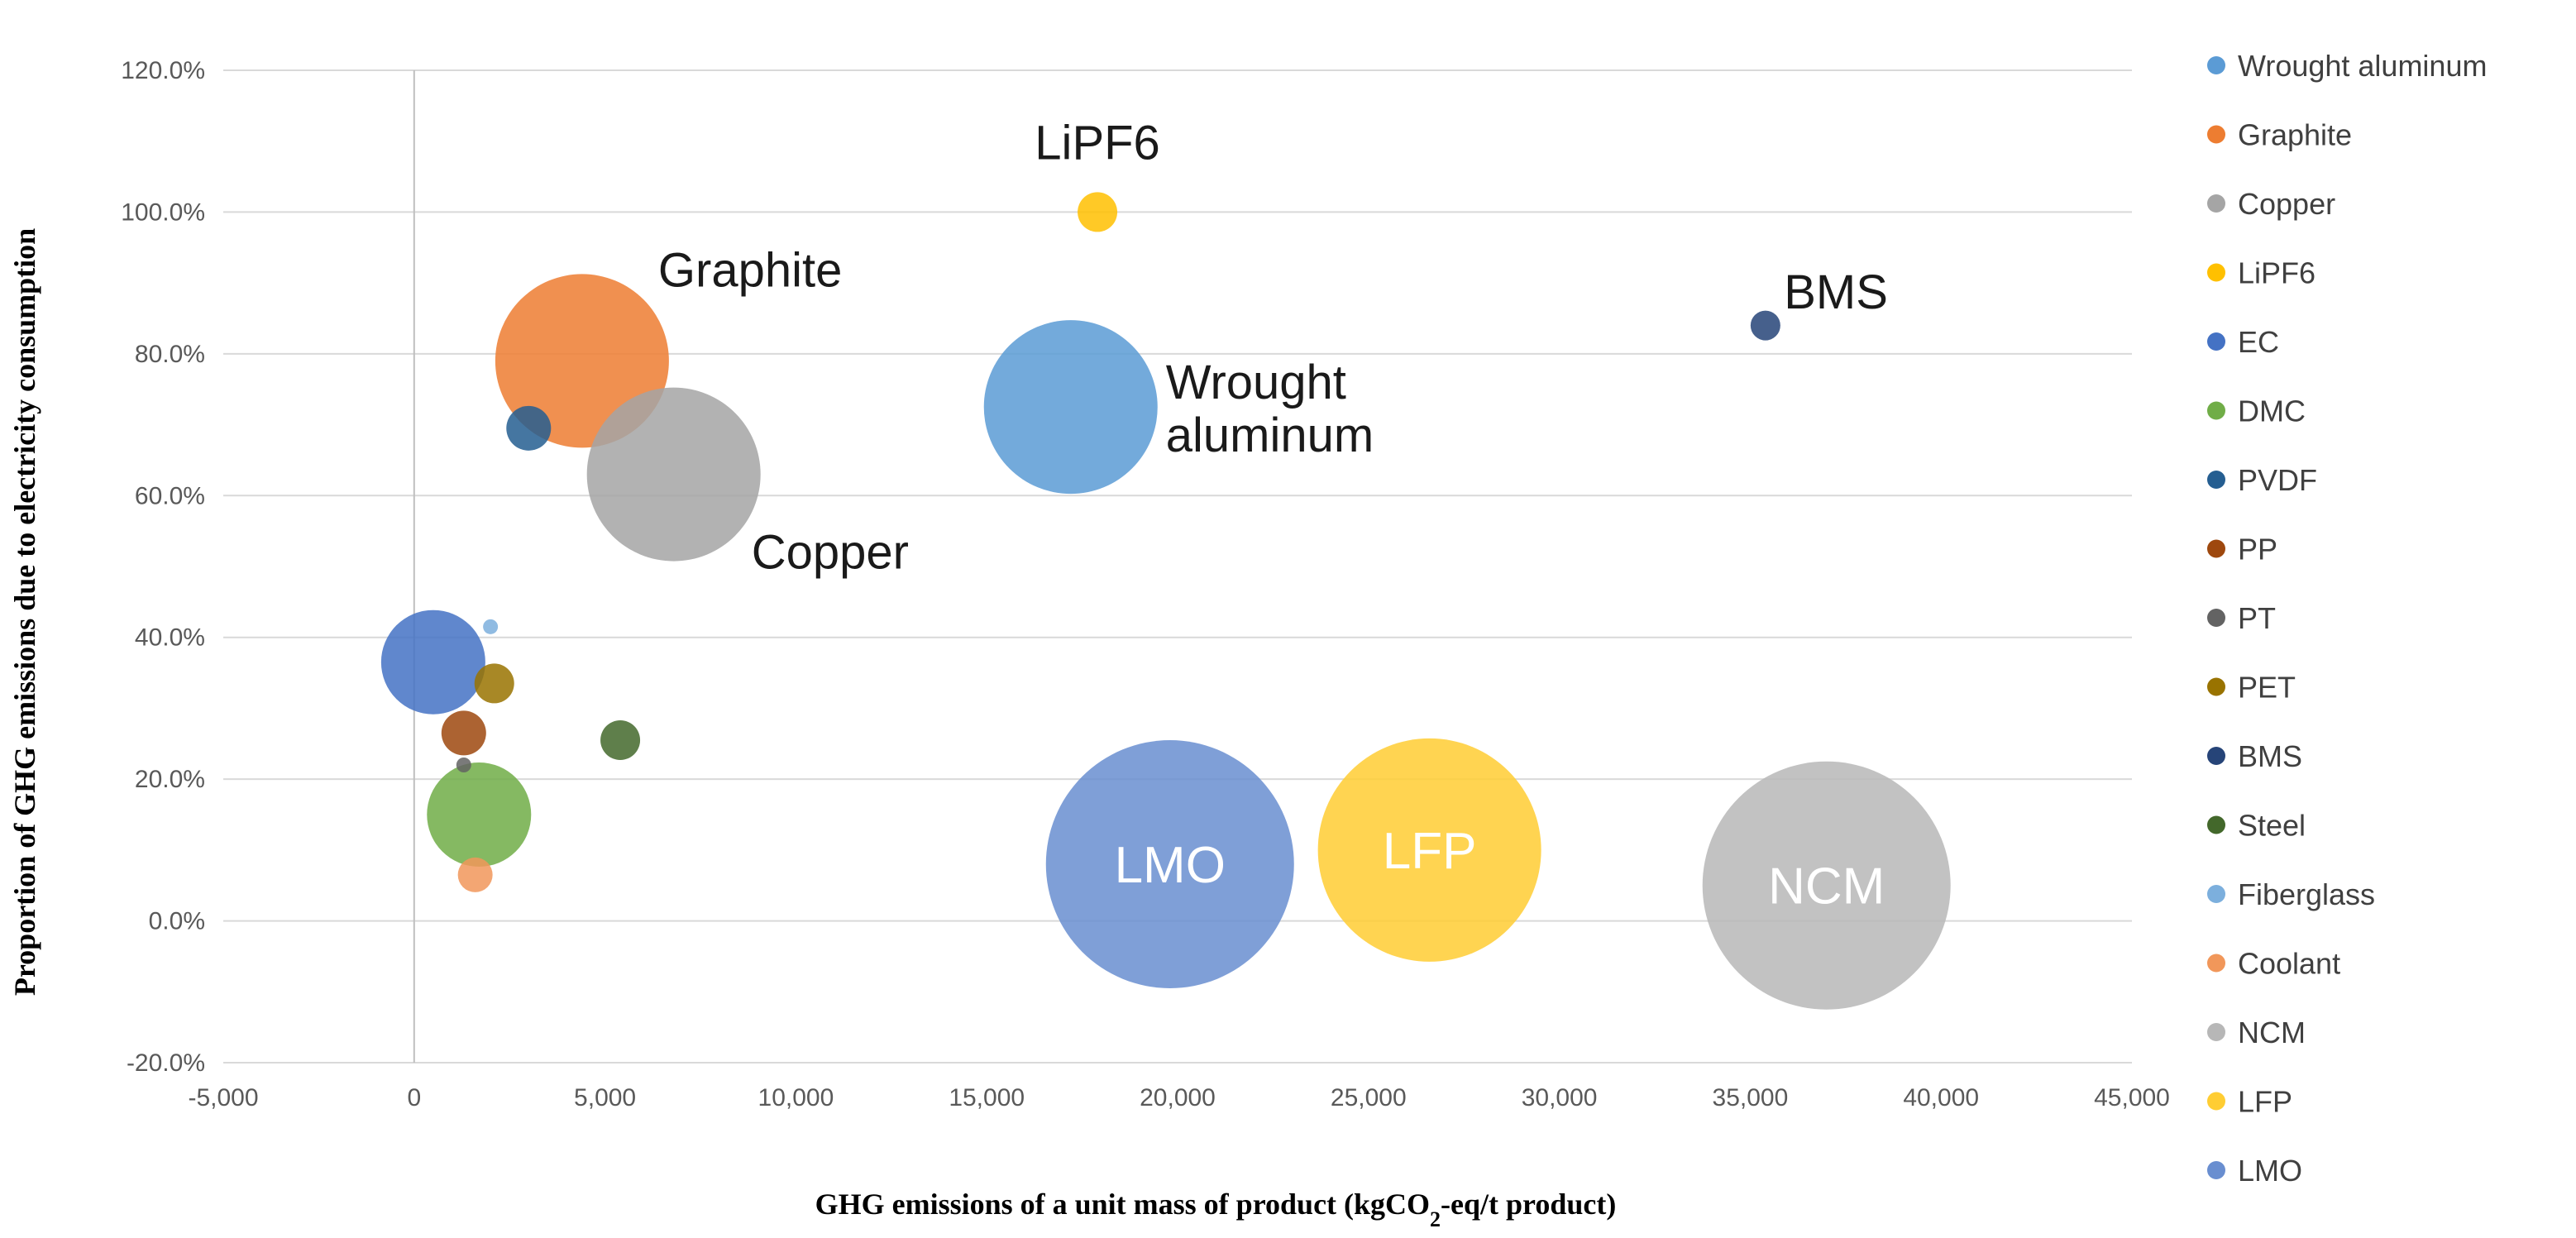  Describe the element at coordinates (2277, 273) in the screenshot. I see `legend-label: LiPF6` at that location.